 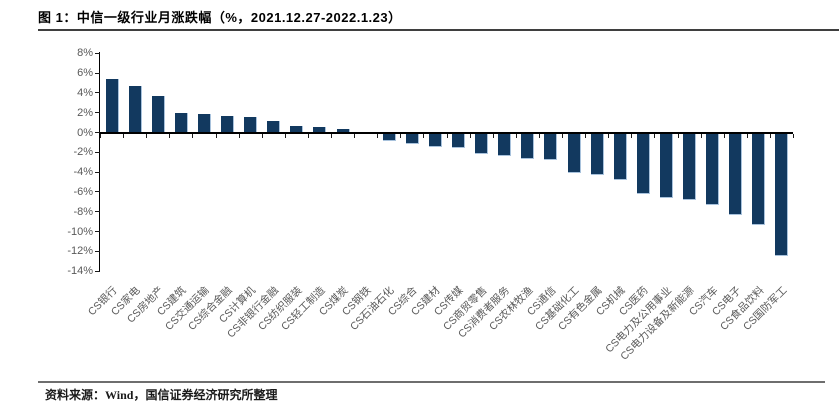 What do you see at coordinates (85, 92) in the screenshot?
I see `y-tick-label: 4%` at bounding box center [85, 92].